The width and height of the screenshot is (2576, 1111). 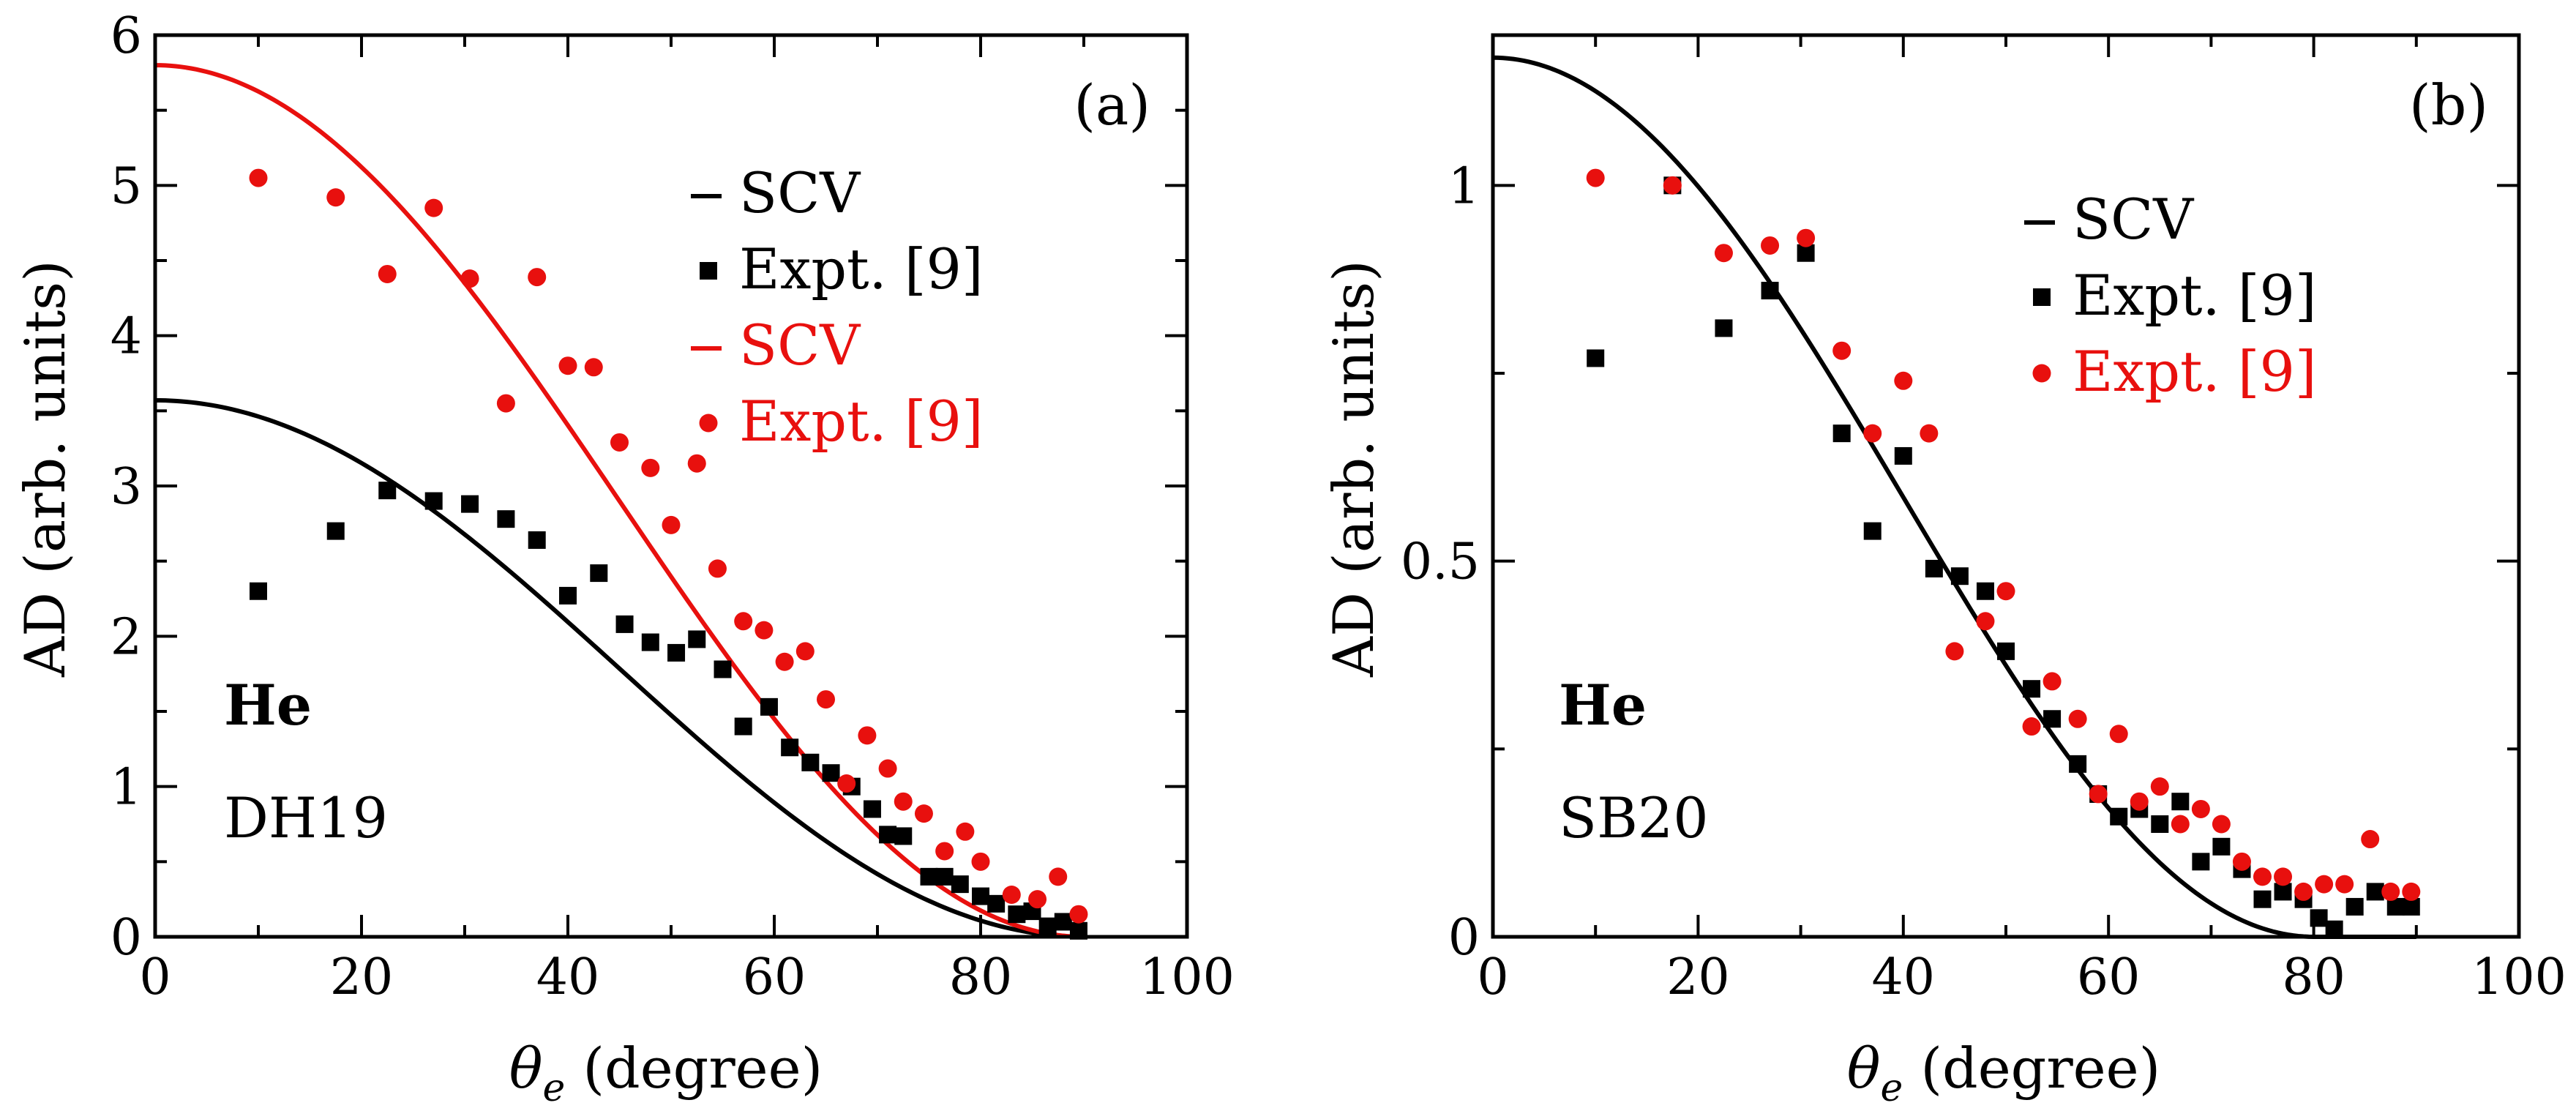 What do you see at coordinates (1634, 818) in the screenshot?
I see `panel-b-annotation-sub: SB20` at bounding box center [1634, 818].